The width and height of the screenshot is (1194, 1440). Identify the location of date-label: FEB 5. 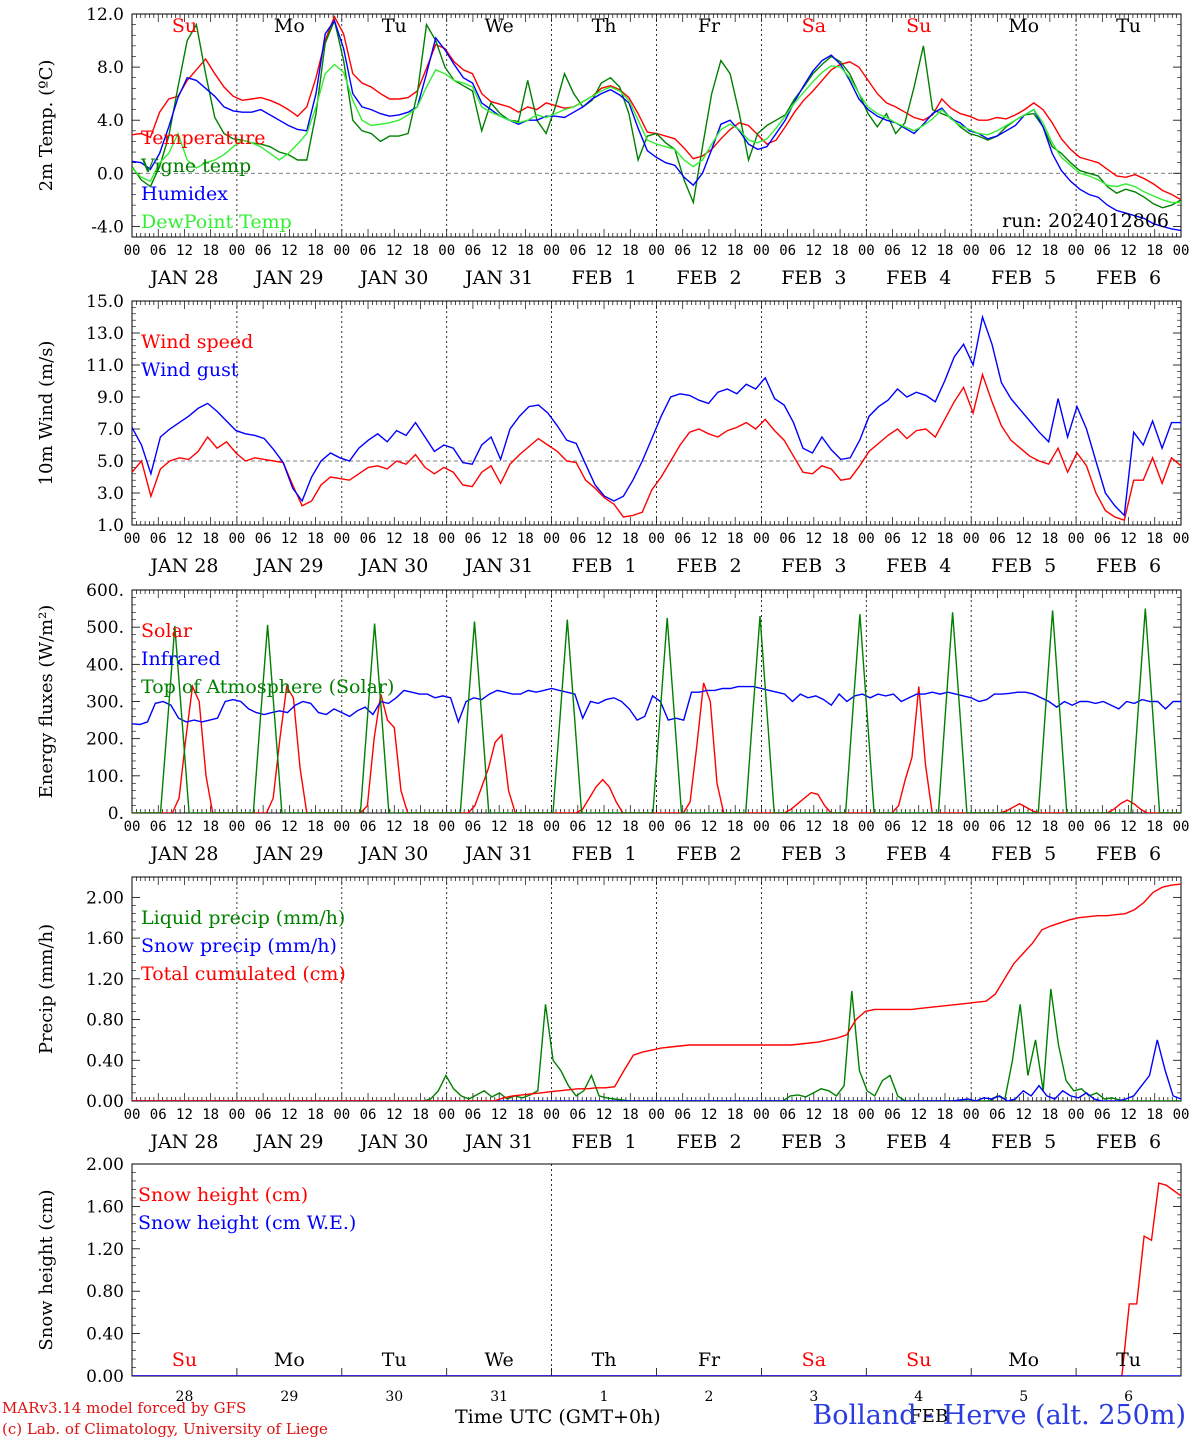
(1023, 1142).